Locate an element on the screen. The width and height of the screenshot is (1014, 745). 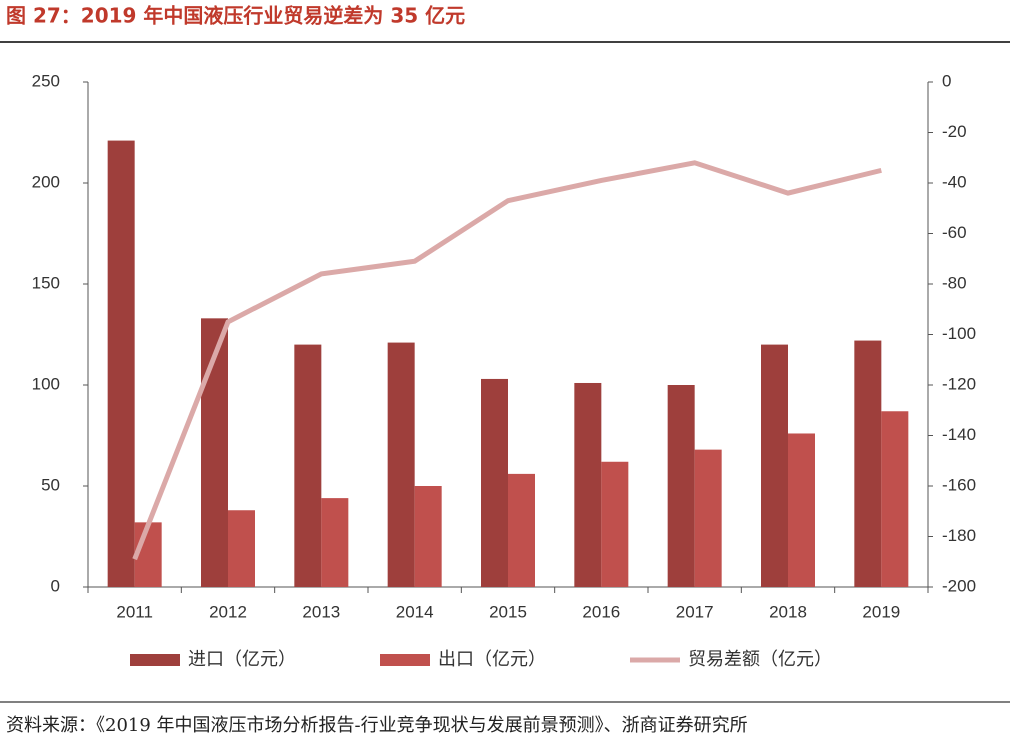
y2-tick-label: -180 is located at coordinates (959, 535).